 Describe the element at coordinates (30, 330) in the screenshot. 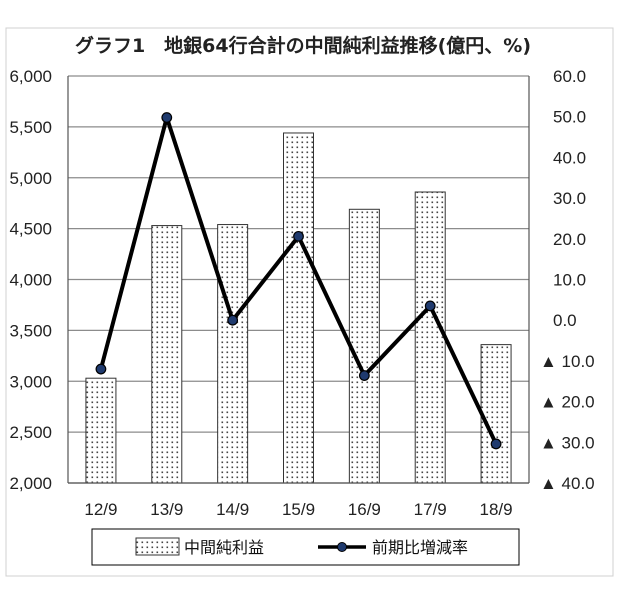

I see `y-left-tick-label: 3,500` at that location.